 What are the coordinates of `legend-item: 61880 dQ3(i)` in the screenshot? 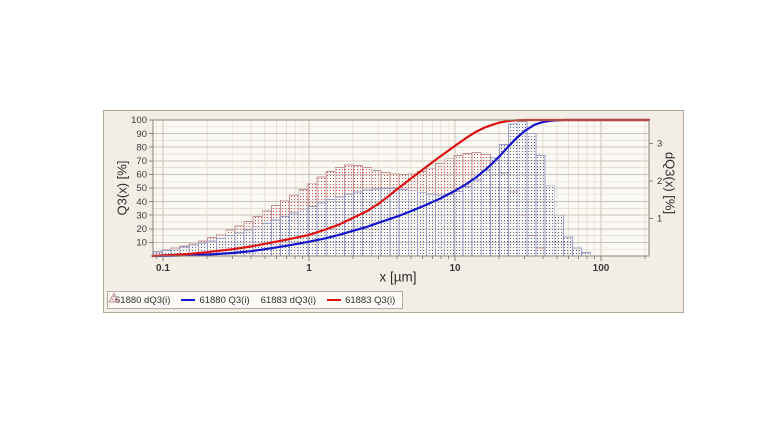 It's located at (139, 299).